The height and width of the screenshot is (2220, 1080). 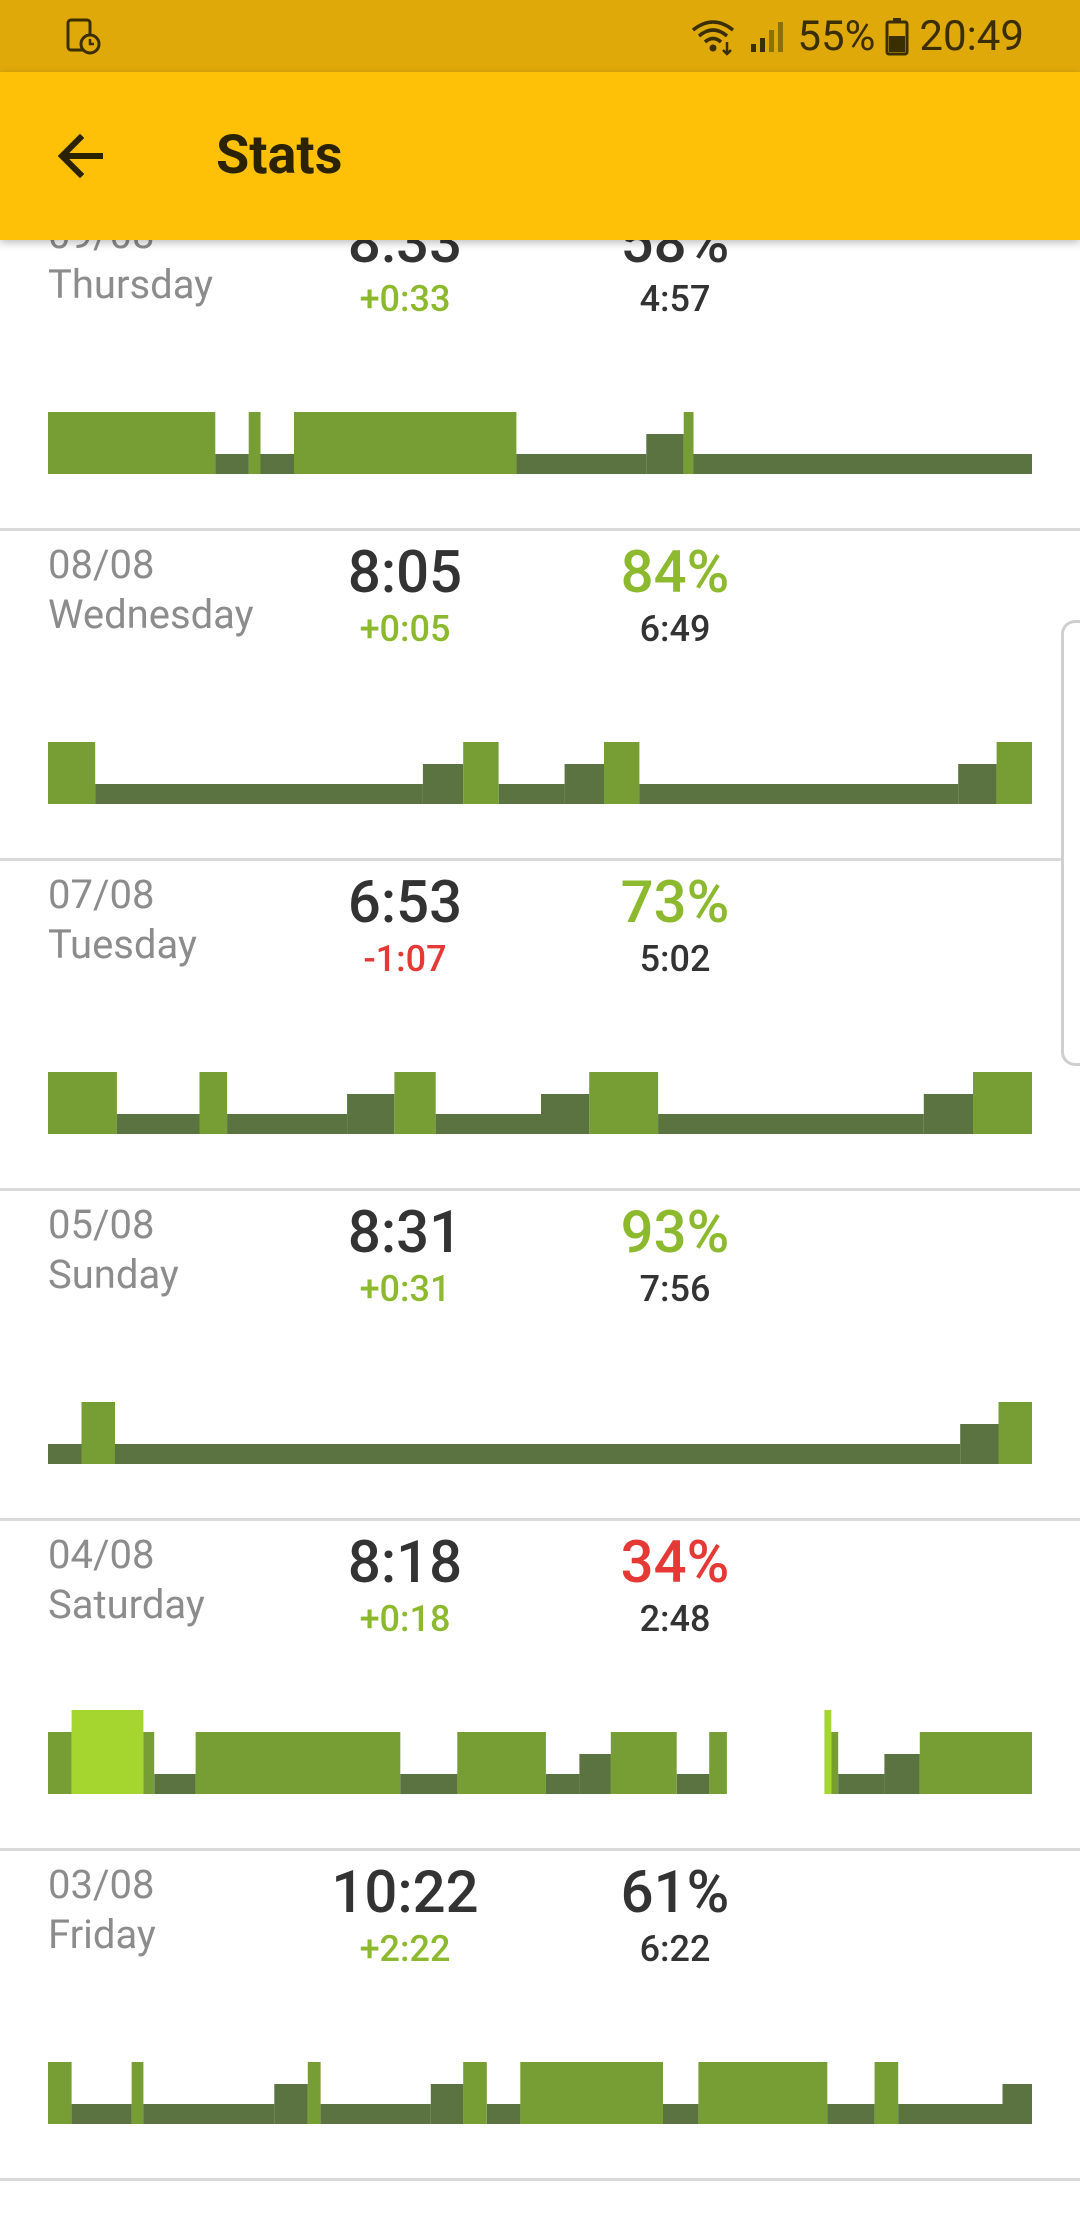 I want to click on worked-time-block: 8:18 +0:18, so click(x=405, y=1586).